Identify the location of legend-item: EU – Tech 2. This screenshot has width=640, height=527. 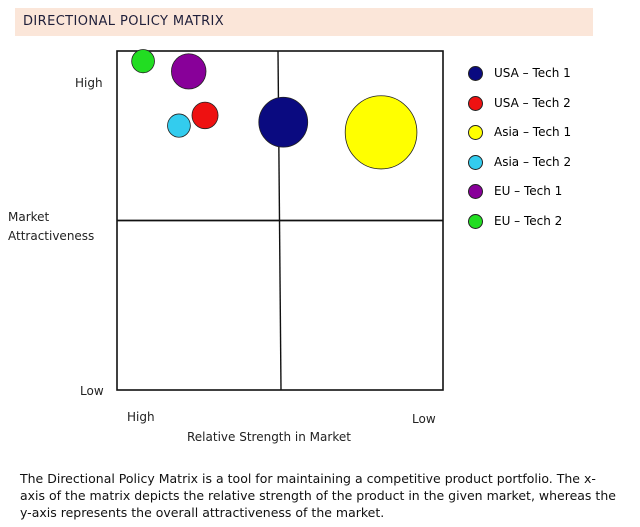
(533, 222).